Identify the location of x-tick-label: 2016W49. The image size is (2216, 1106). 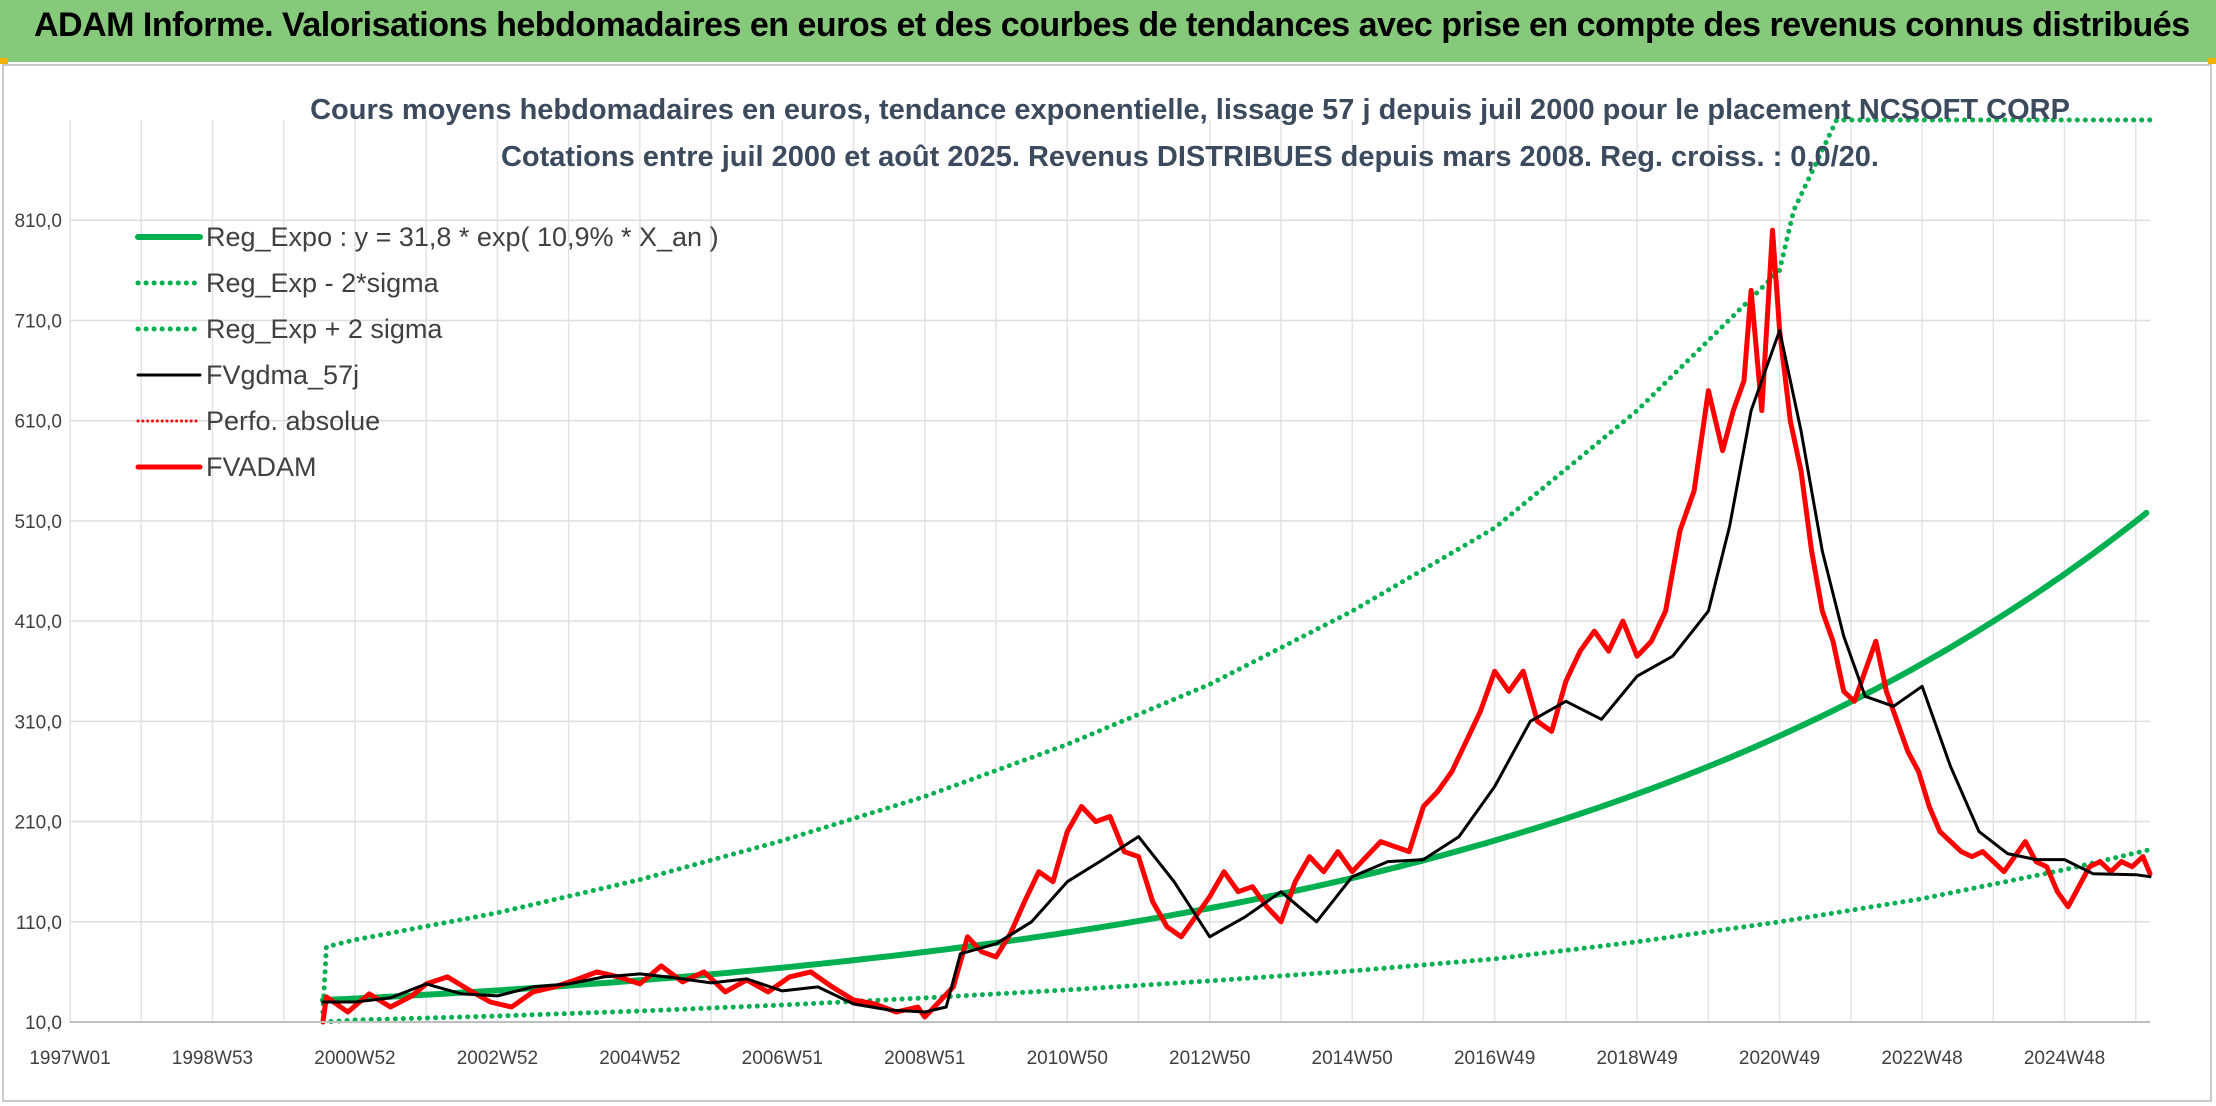
(1494, 1058).